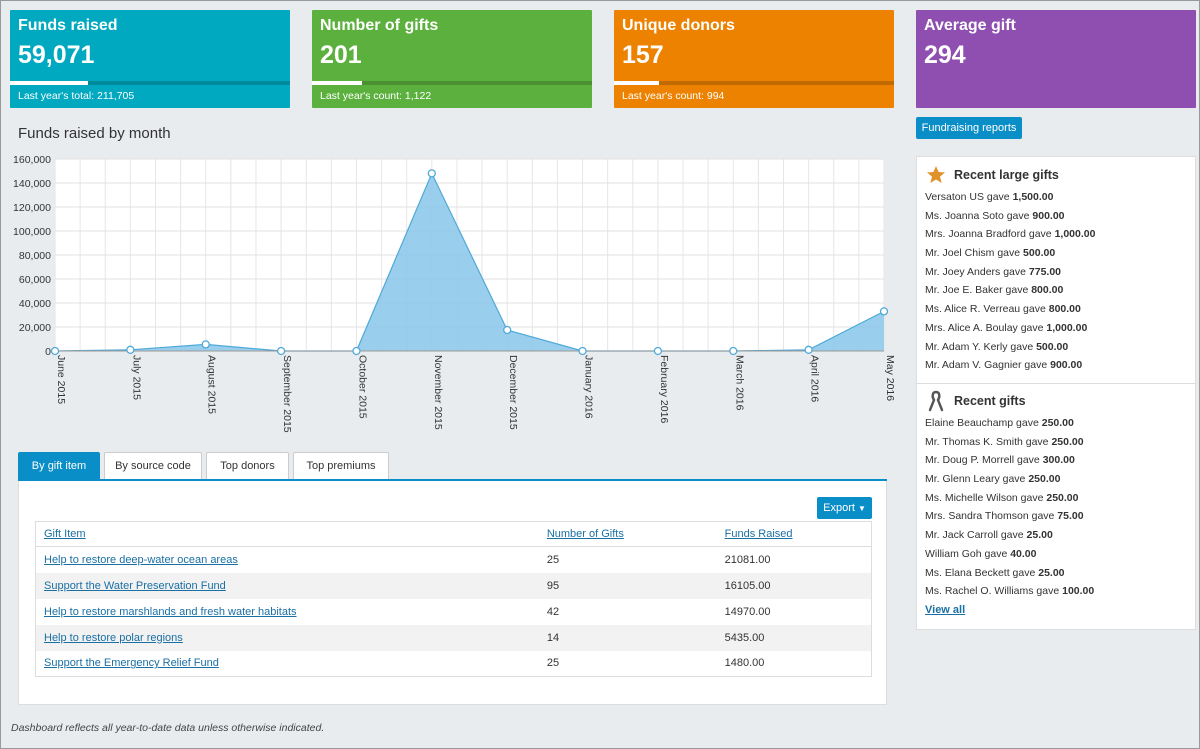 This screenshot has height=749, width=1200. I want to click on gift-entry: Mr. Glenn Leary gave 250.00, so click(1056, 479).